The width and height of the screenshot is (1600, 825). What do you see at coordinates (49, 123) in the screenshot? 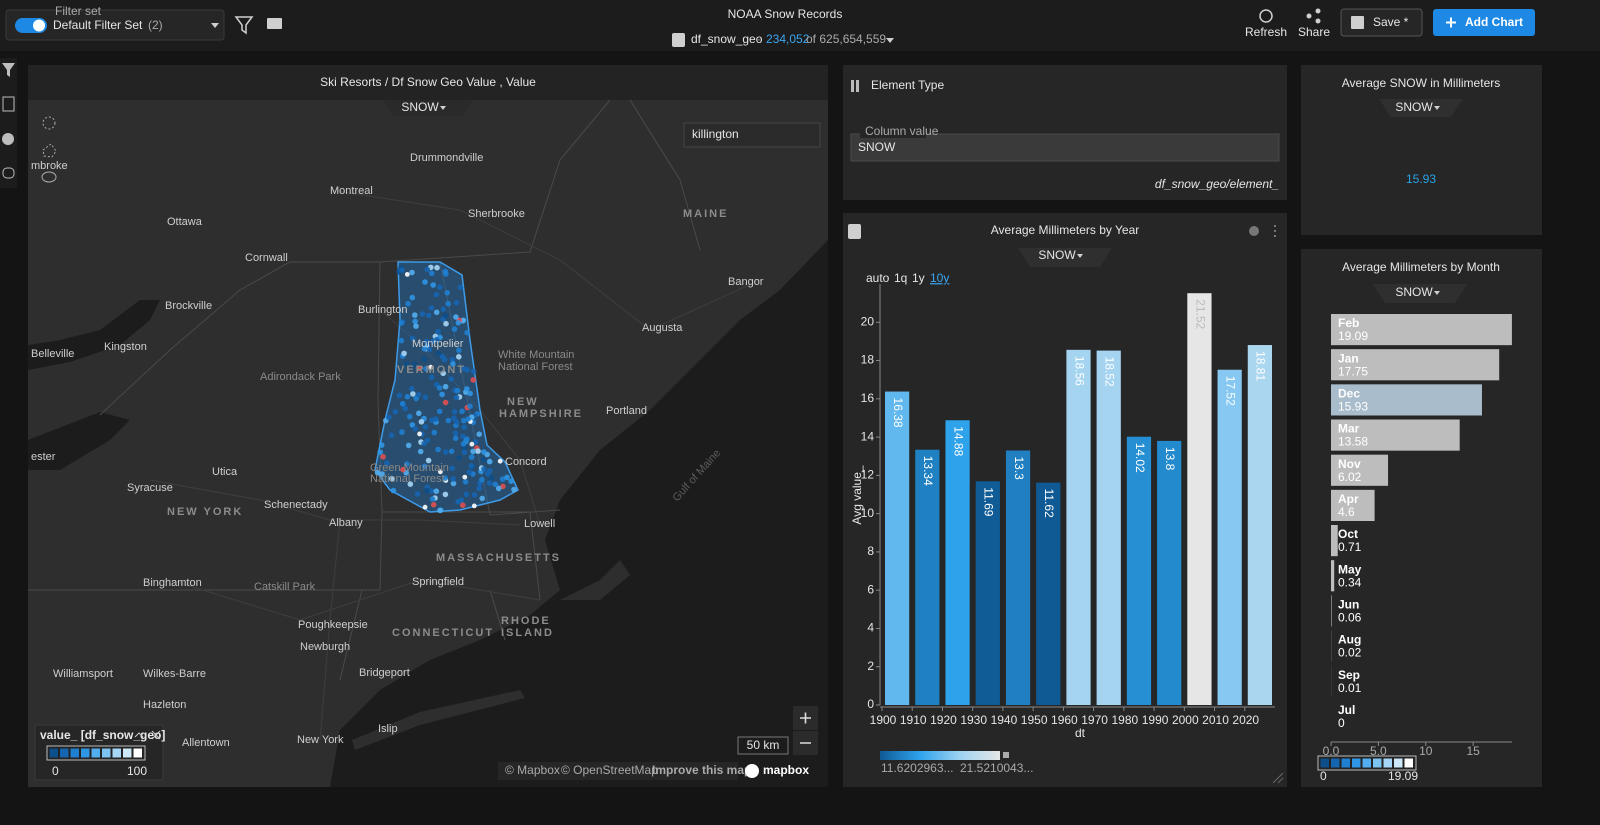
I see `circle-tool` at bounding box center [49, 123].